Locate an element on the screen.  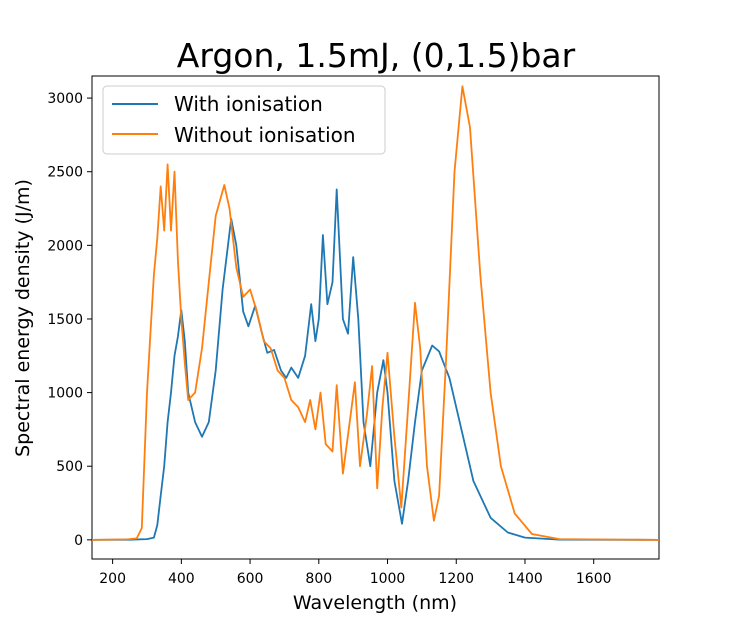
legend-label-with-ionisation: With ionisation is located at coordinates (248, 104).